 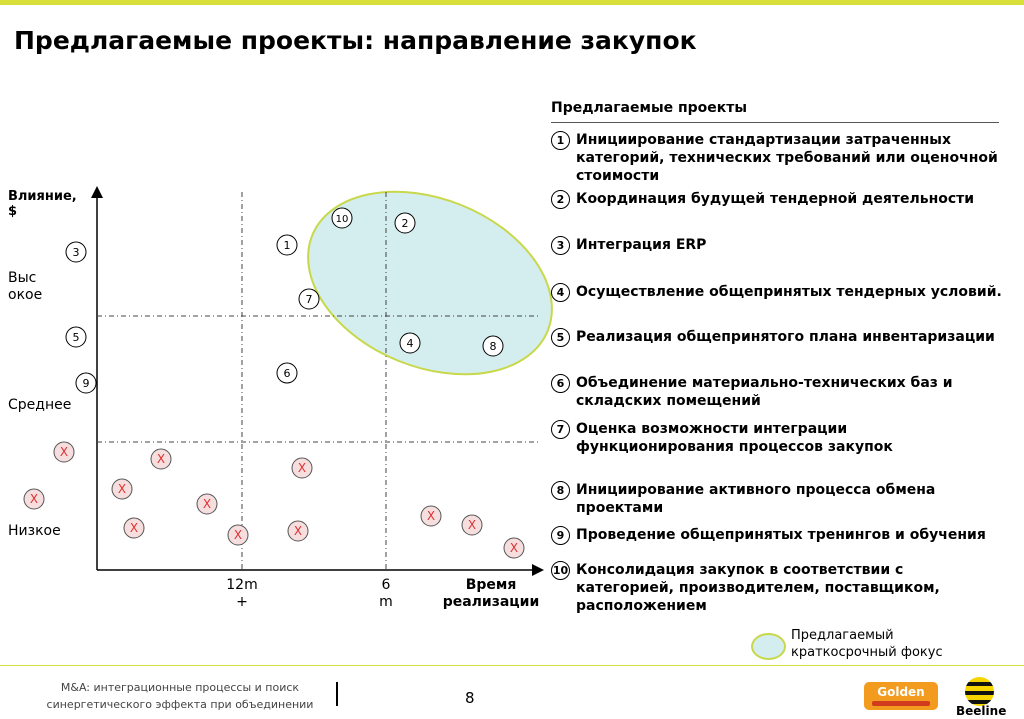 I want to click on svg-text: 4, so click(x=410, y=343).